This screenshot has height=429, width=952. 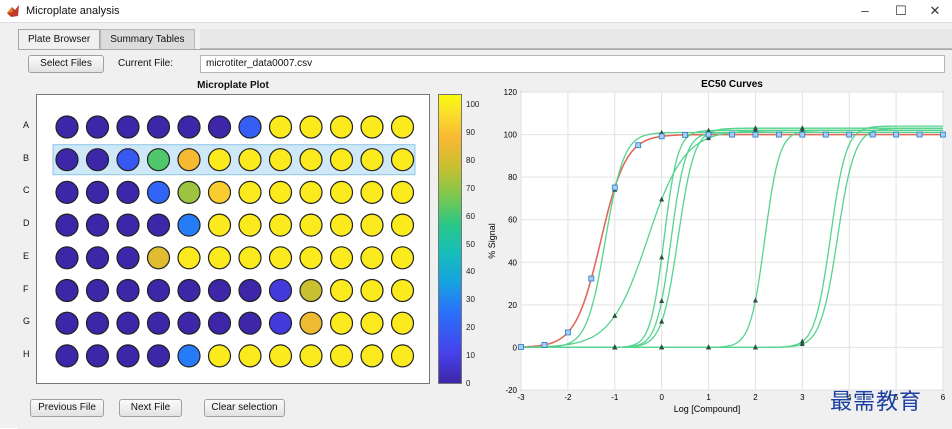 I want to click on current-file-field: microtiter_data0007.csv, so click(x=572, y=64).